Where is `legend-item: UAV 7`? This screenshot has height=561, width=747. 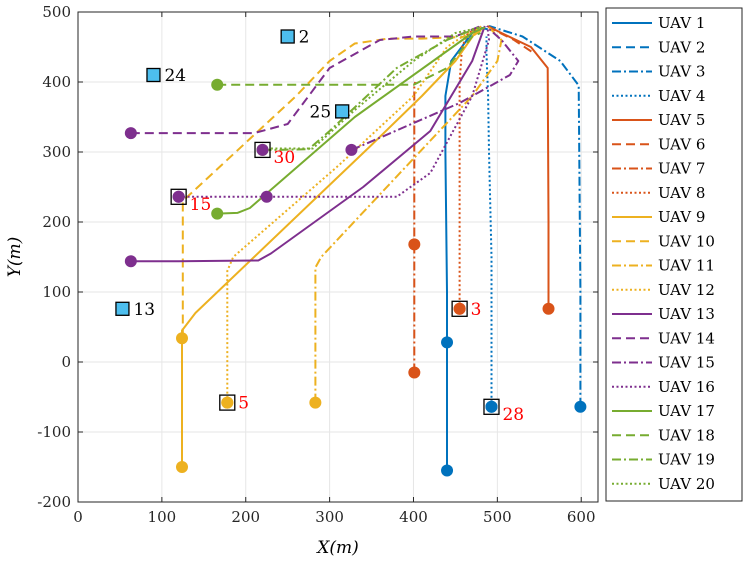 legend-item: UAV 7 is located at coordinates (658, 169).